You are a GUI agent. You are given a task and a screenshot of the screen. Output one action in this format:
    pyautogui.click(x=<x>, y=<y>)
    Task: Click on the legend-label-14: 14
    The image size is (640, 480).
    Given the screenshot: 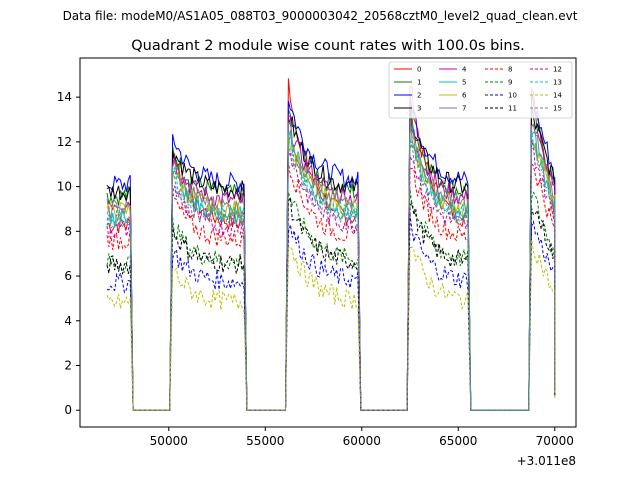 What is the action you would take?
    pyautogui.click(x=557, y=96)
    